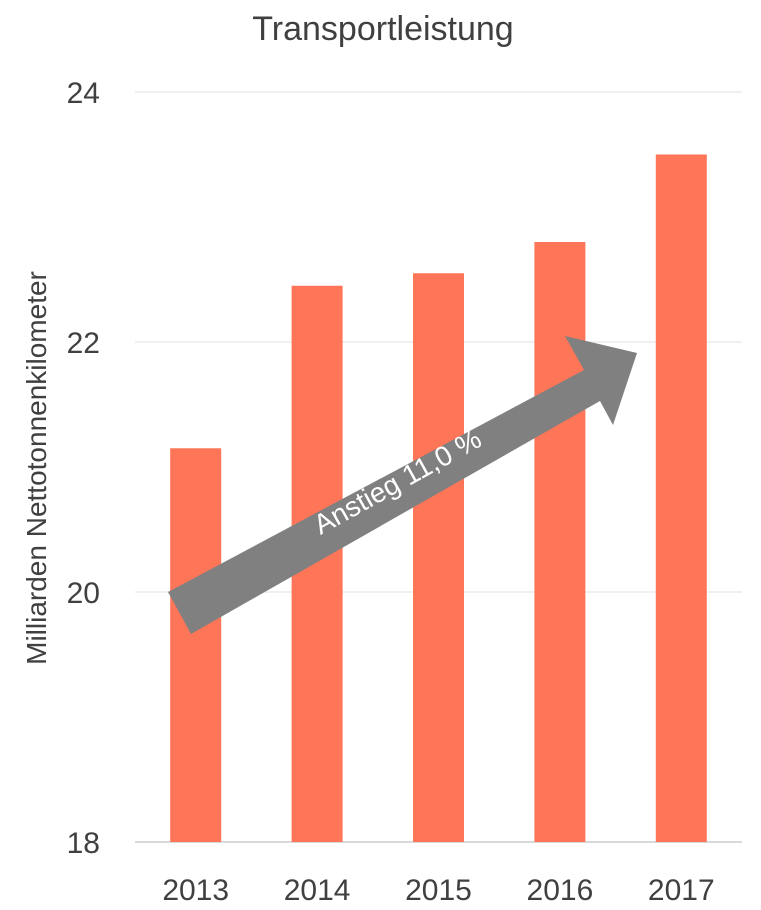 This screenshot has width=761, height=910. What do you see at coordinates (438, 557) in the screenshot?
I see `bar-2015` at bounding box center [438, 557].